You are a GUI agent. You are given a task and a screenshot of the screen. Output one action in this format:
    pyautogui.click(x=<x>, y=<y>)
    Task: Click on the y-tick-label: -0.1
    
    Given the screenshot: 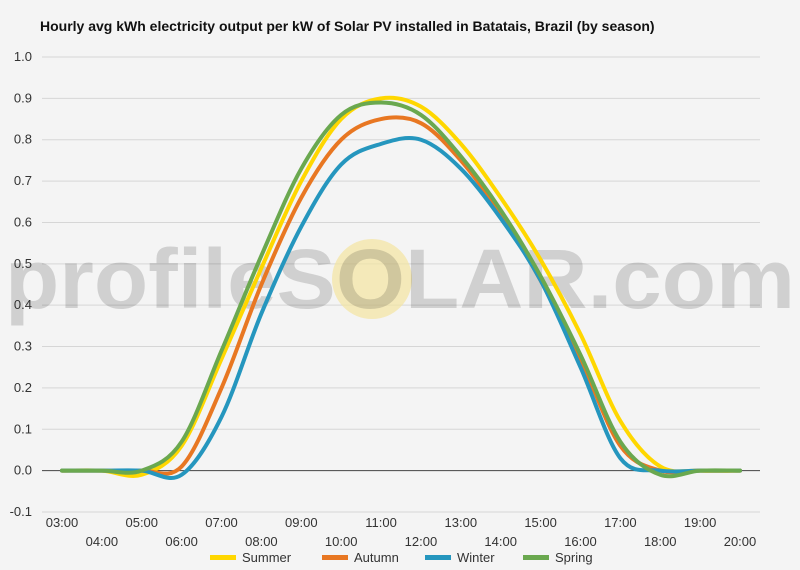 What is the action you would take?
    pyautogui.click(x=21, y=511)
    